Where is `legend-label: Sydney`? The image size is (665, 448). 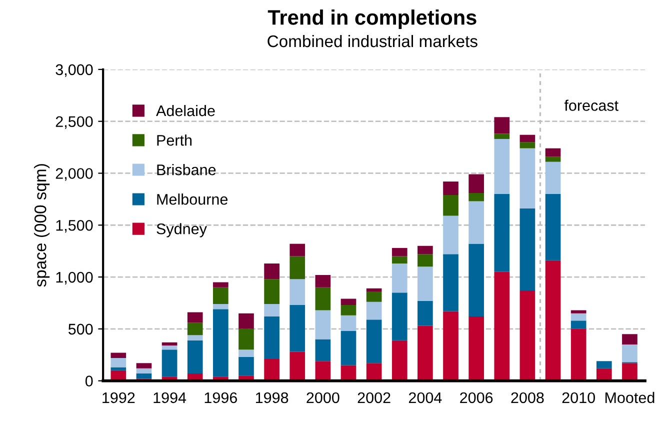
legend-label: Sydney is located at coordinates (181, 230).